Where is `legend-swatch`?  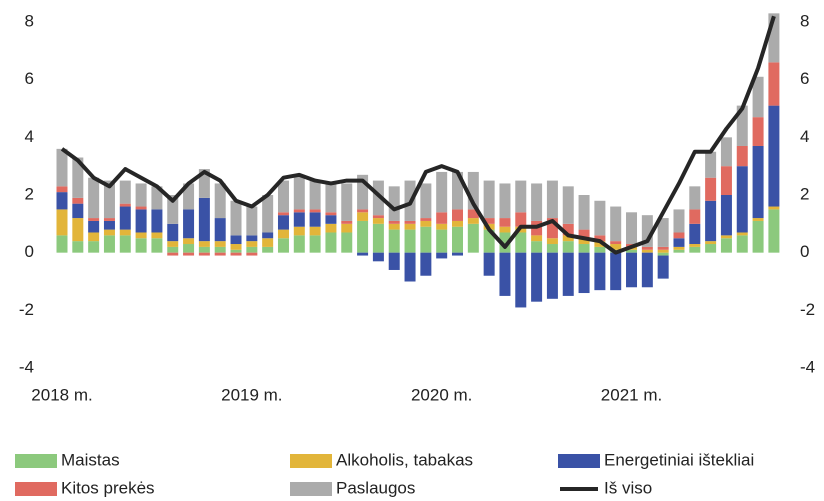 legend-swatch is located at coordinates (36, 461).